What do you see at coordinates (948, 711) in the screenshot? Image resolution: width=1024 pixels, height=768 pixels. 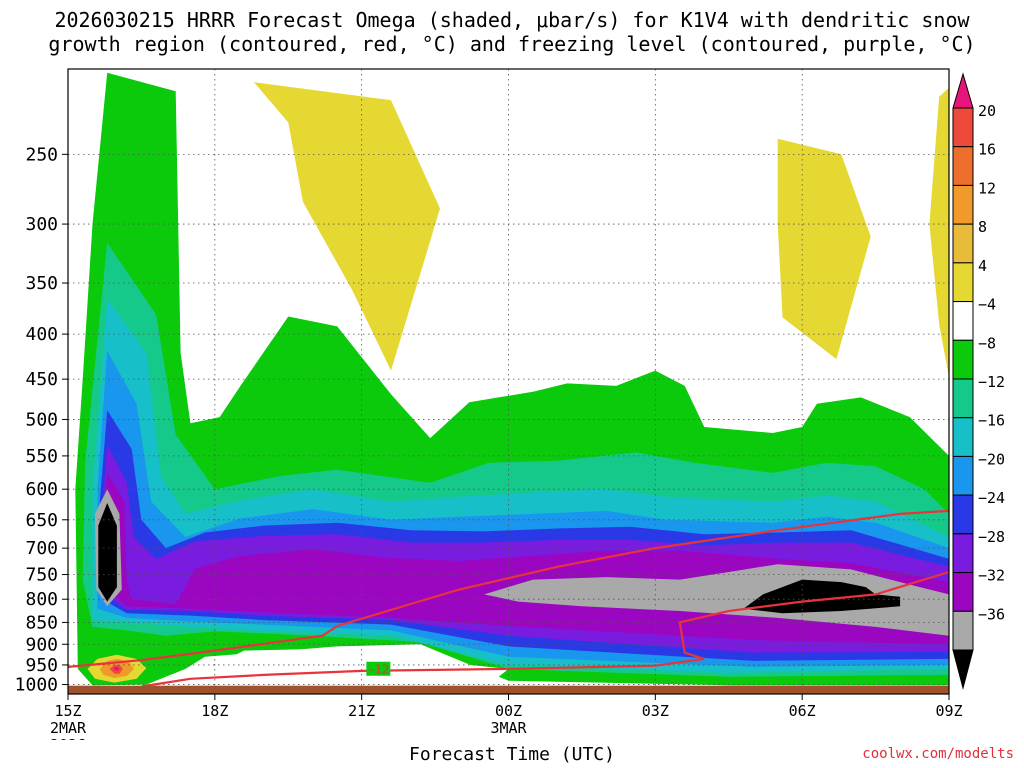 I see `x-tick-label-6-0: 09Z` at bounding box center [948, 711].